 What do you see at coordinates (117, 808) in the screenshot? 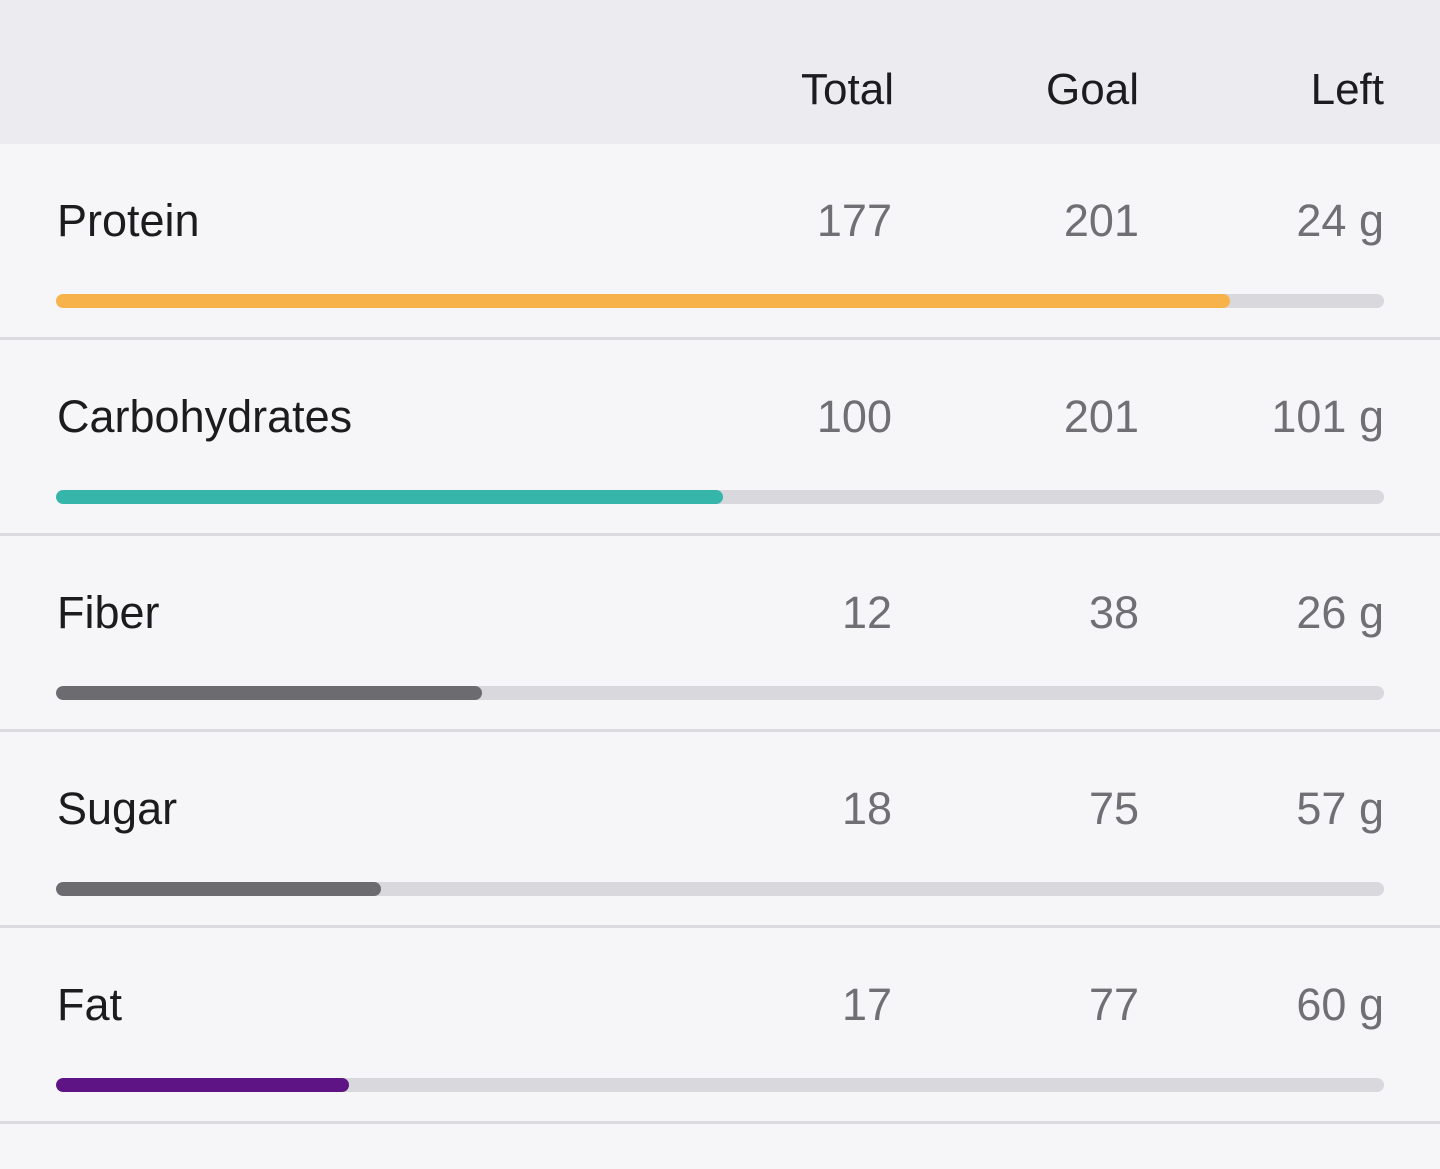
I see `nutrient-name: Sugar` at bounding box center [117, 808].